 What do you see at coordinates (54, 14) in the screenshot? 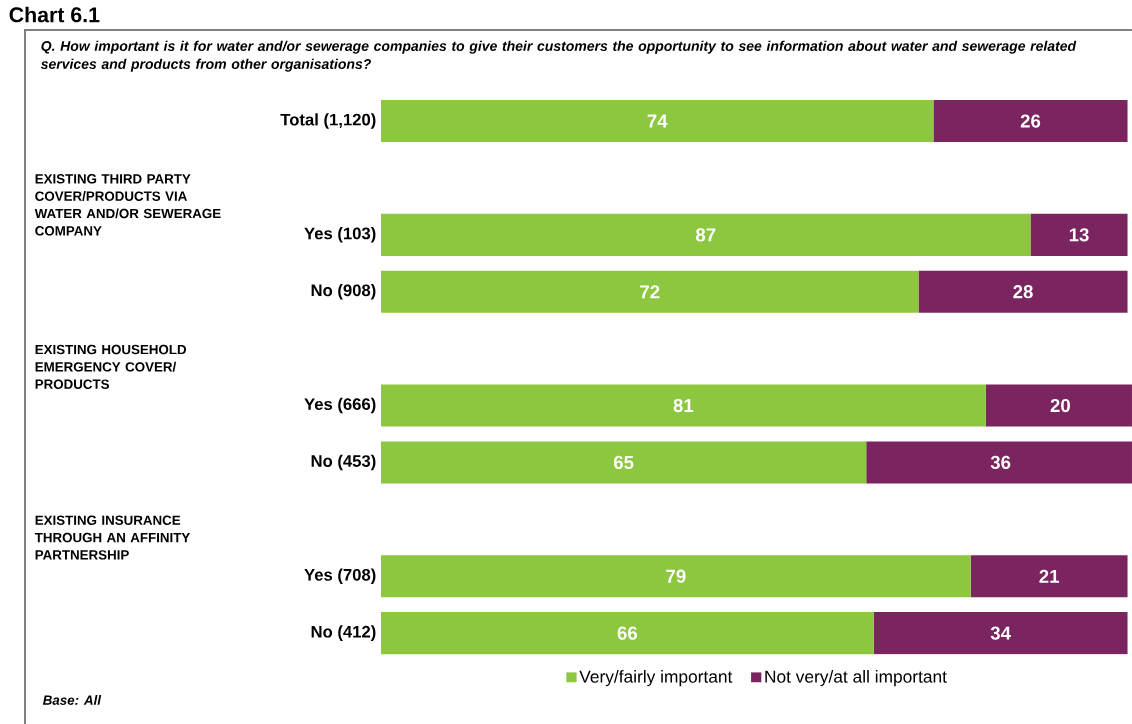
I see `text: Chart 6.1` at bounding box center [54, 14].